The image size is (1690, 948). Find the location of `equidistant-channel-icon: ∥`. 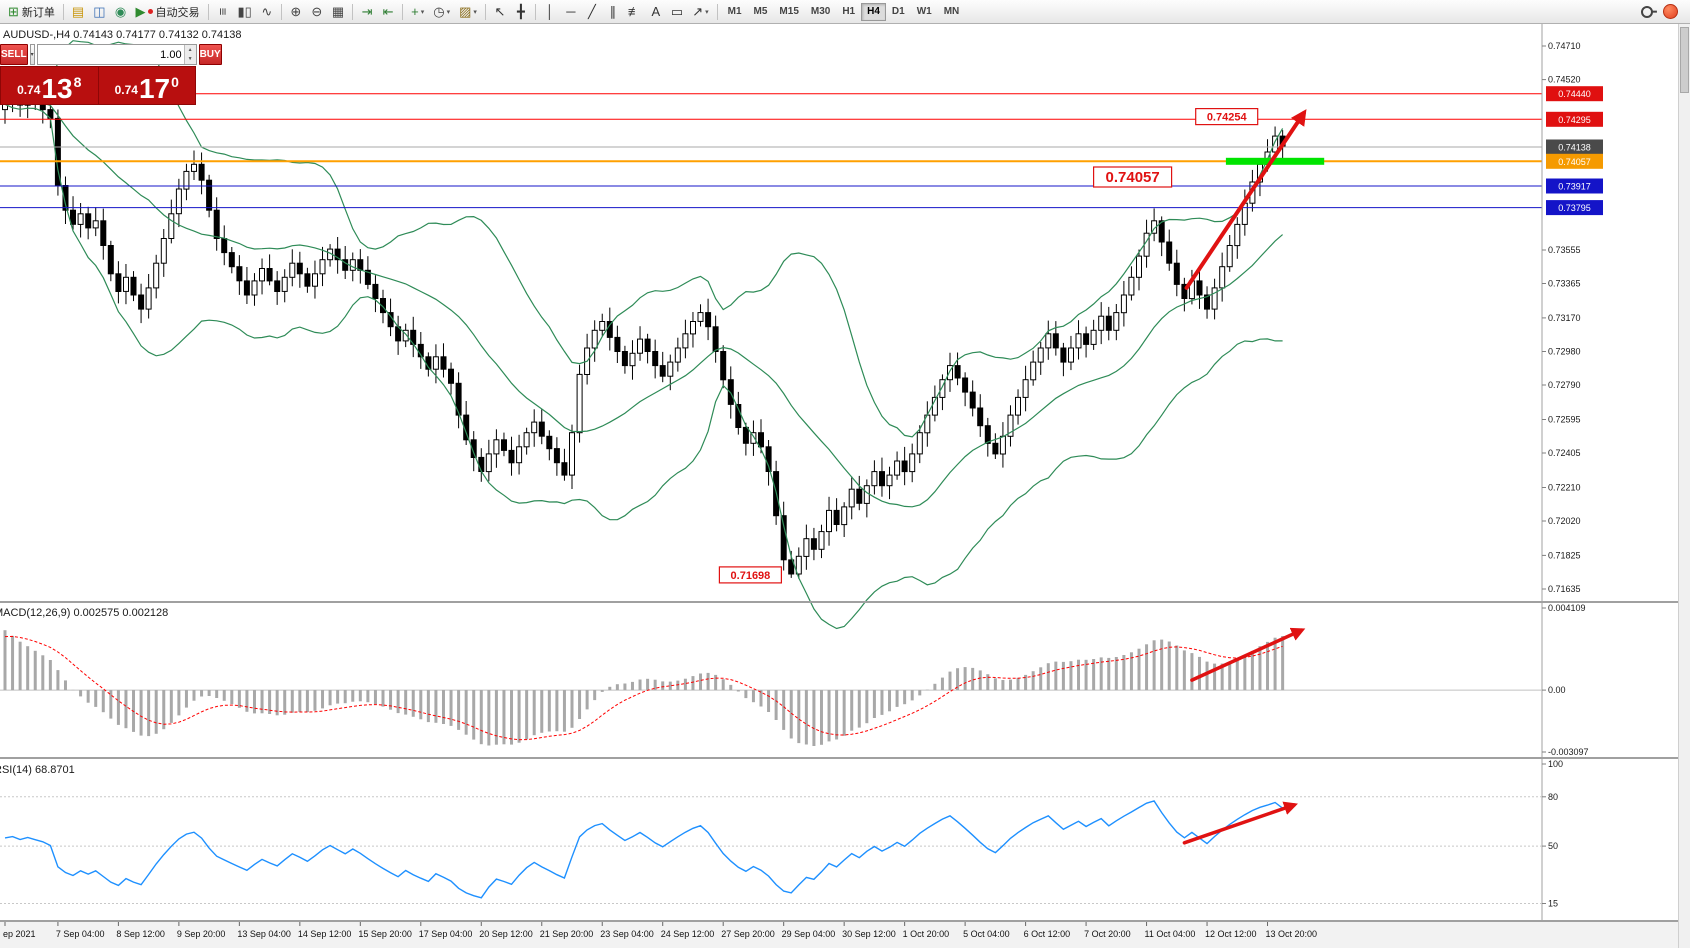

equidistant-channel-icon: ∥ is located at coordinates (613, 12).